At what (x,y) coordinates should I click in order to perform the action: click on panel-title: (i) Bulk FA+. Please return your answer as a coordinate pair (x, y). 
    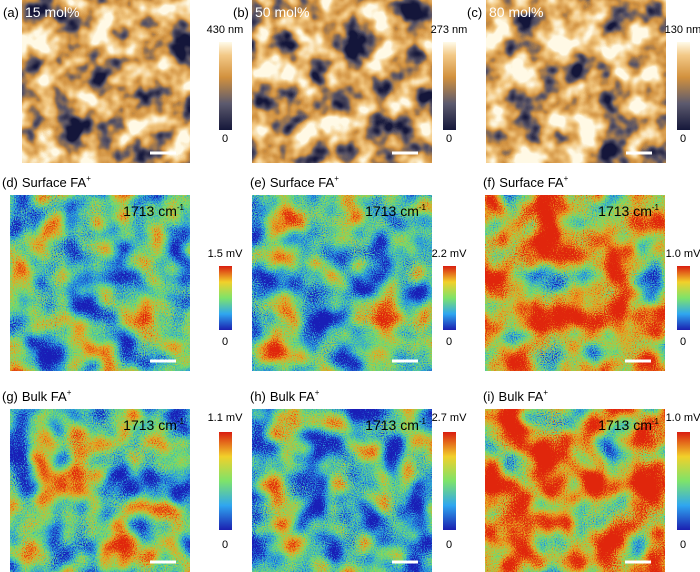
    Looking at the image, I should click on (515, 396).